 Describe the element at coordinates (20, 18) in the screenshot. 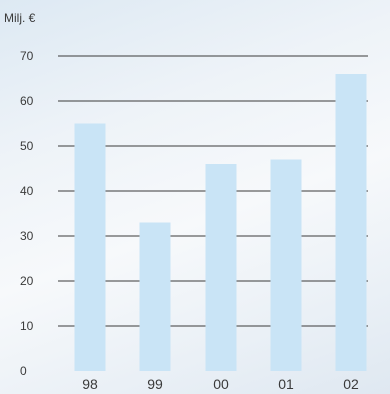

I see `unit-label: Milj. €` at that location.